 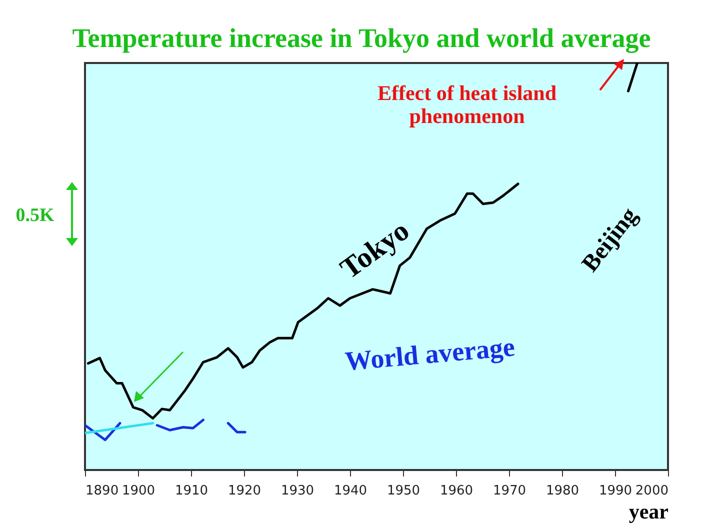 I want to click on x-tick-label: 1930, so click(x=297, y=491).